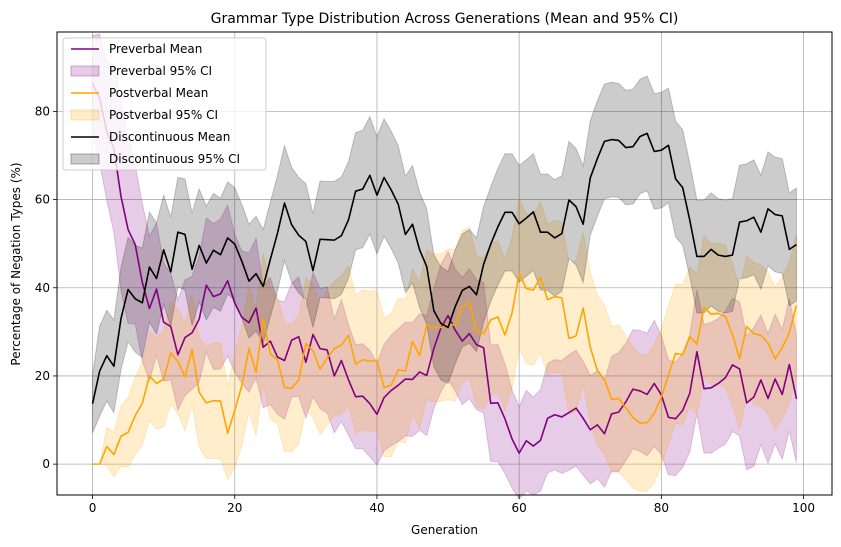 This screenshot has height=547, width=841. Describe the element at coordinates (42, 200) in the screenshot. I see `y-tick-label: 60` at that location.